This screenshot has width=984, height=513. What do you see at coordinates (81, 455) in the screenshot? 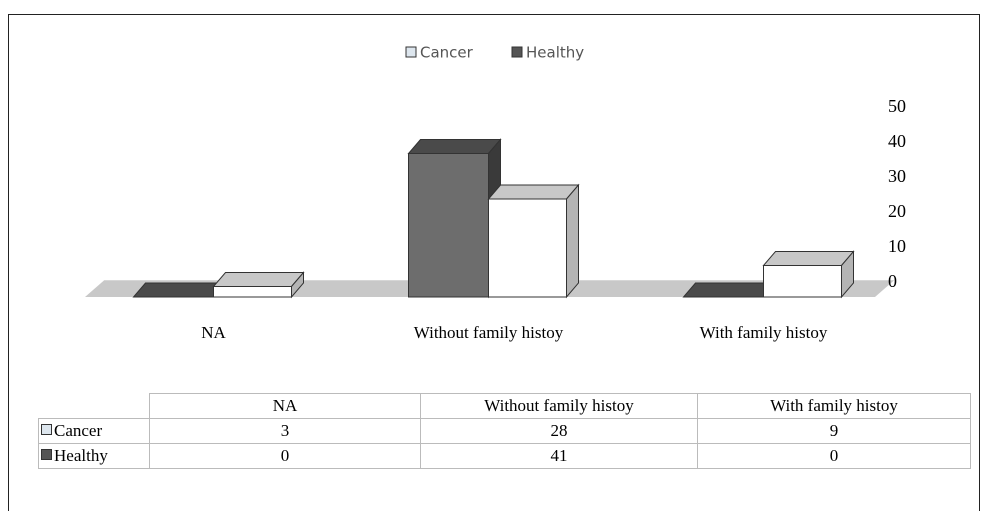
I see `row-label: Healthy` at bounding box center [81, 455].